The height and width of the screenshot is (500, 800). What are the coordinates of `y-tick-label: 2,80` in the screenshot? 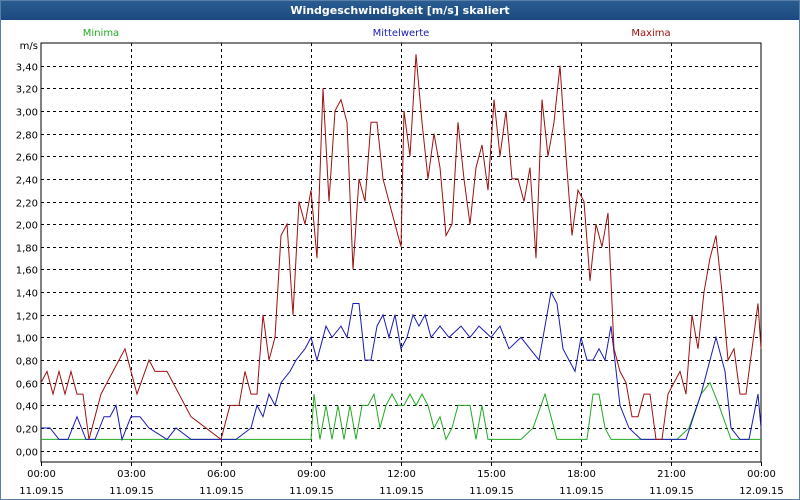 It's located at (27, 136).